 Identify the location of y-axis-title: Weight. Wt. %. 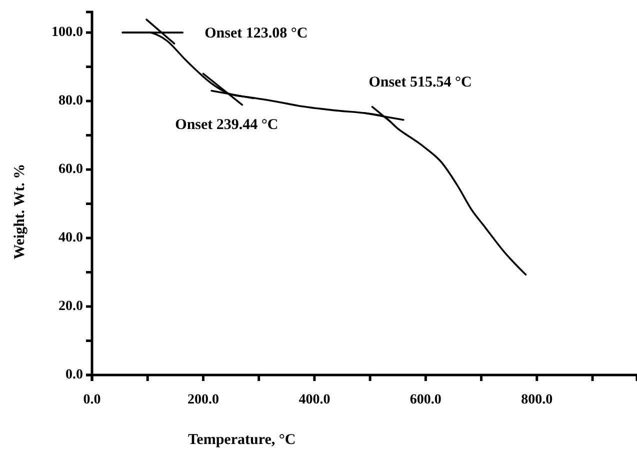
(20, 212).